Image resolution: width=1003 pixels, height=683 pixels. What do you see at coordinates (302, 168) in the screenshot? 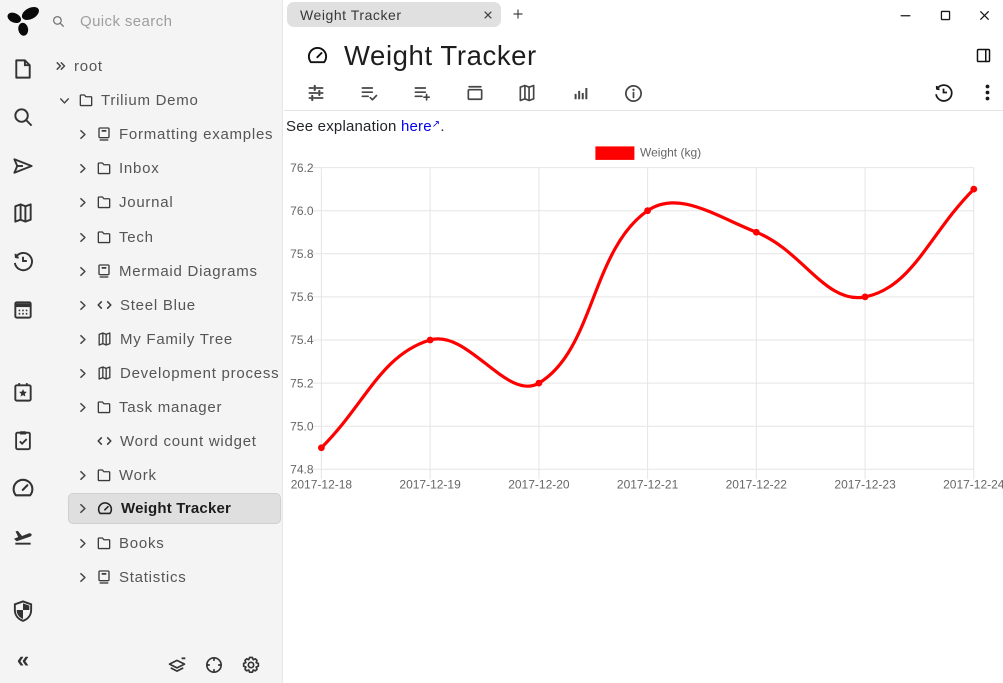
I see `svg-text: 76.2` at bounding box center [302, 168].